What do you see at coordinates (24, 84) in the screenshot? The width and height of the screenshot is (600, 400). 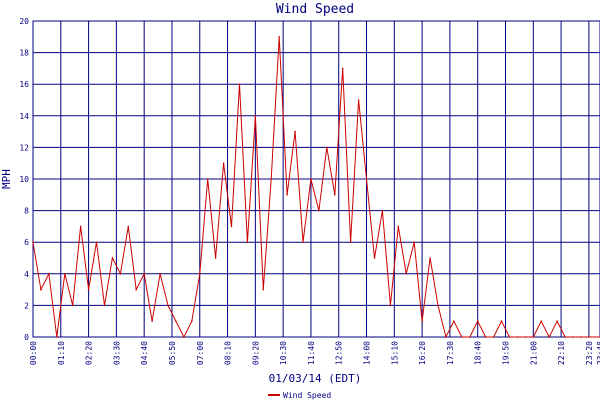 I see `y-tick-label: 16` at bounding box center [24, 84].